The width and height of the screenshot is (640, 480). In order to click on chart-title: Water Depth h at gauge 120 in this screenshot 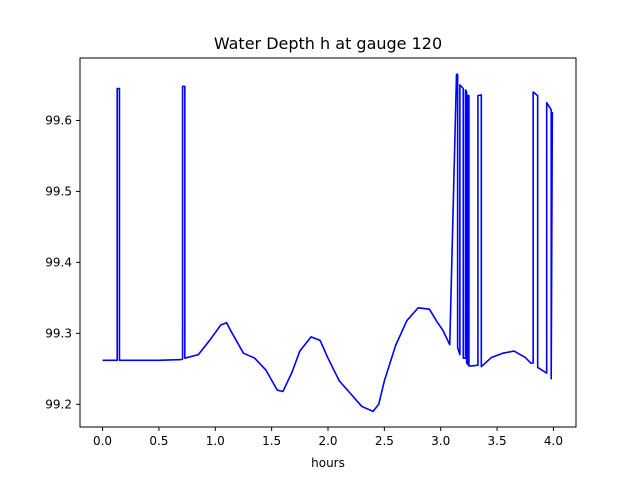, I will do `click(328, 43)`.